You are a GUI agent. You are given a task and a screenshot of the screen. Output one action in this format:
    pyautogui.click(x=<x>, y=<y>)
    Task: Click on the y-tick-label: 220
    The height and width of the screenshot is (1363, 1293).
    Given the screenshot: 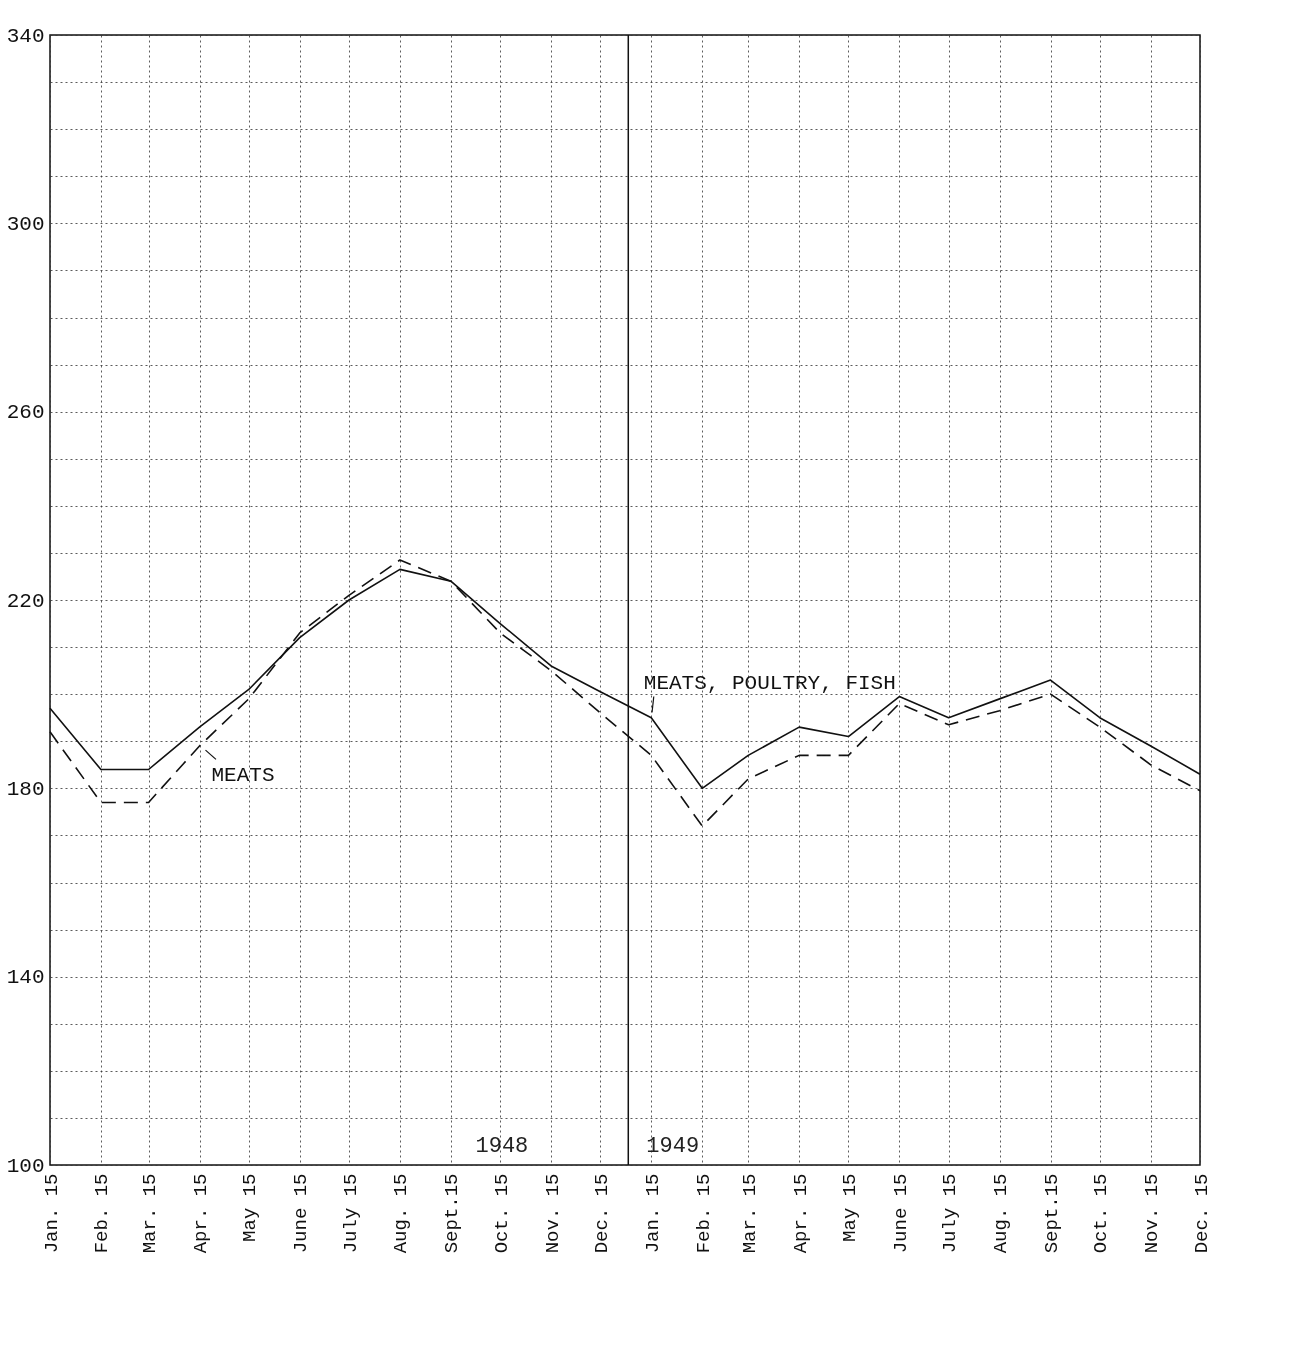 What is the action you would take?
    pyautogui.click(x=25, y=601)
    